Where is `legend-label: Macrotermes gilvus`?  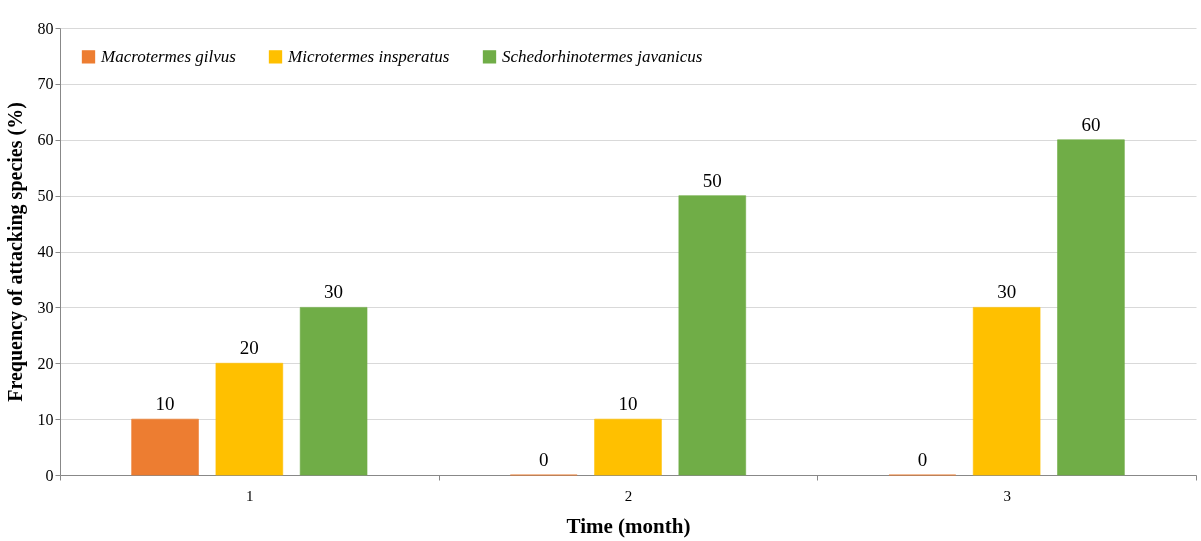 legend-label: Macrotermes gilvus is located at coordinates (168, 56).